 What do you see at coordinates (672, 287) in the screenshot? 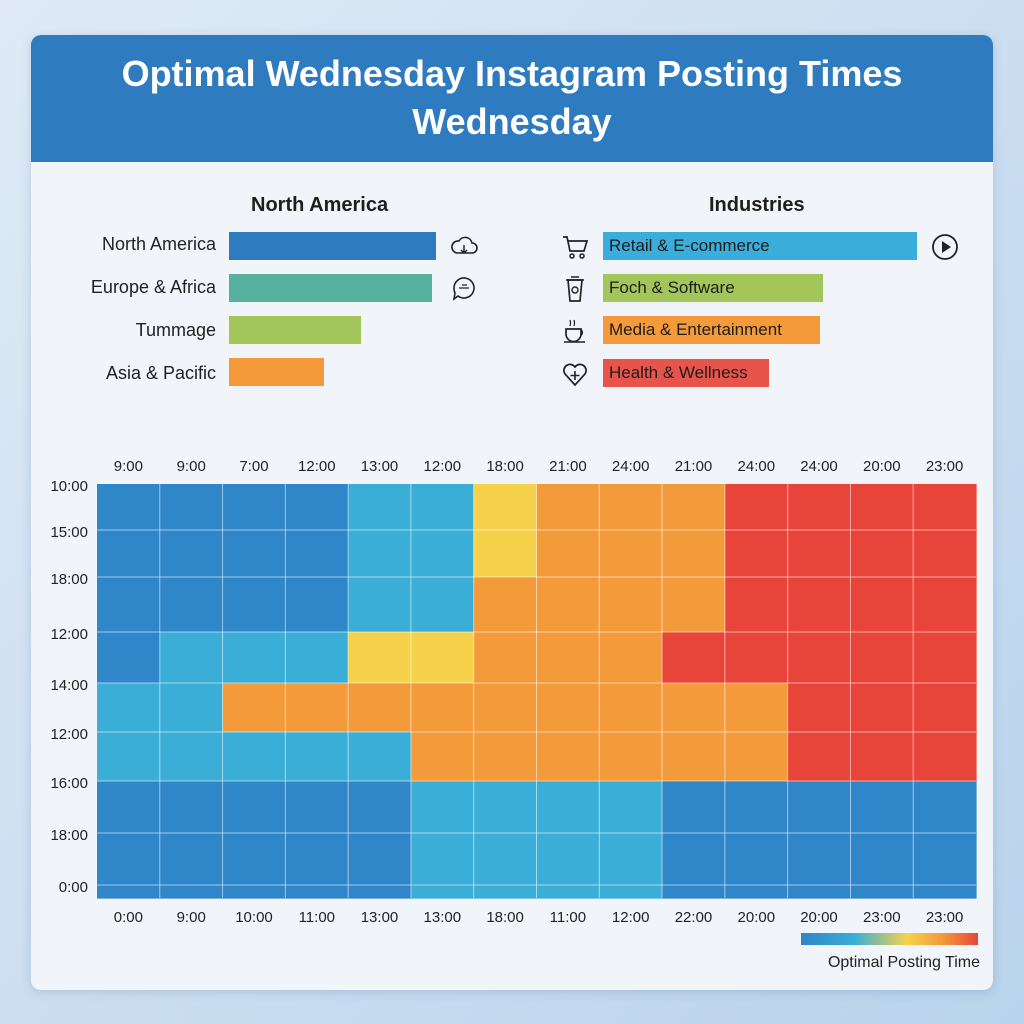
I see `industry-label: Foch & Software` at bounding box center [672, 287].